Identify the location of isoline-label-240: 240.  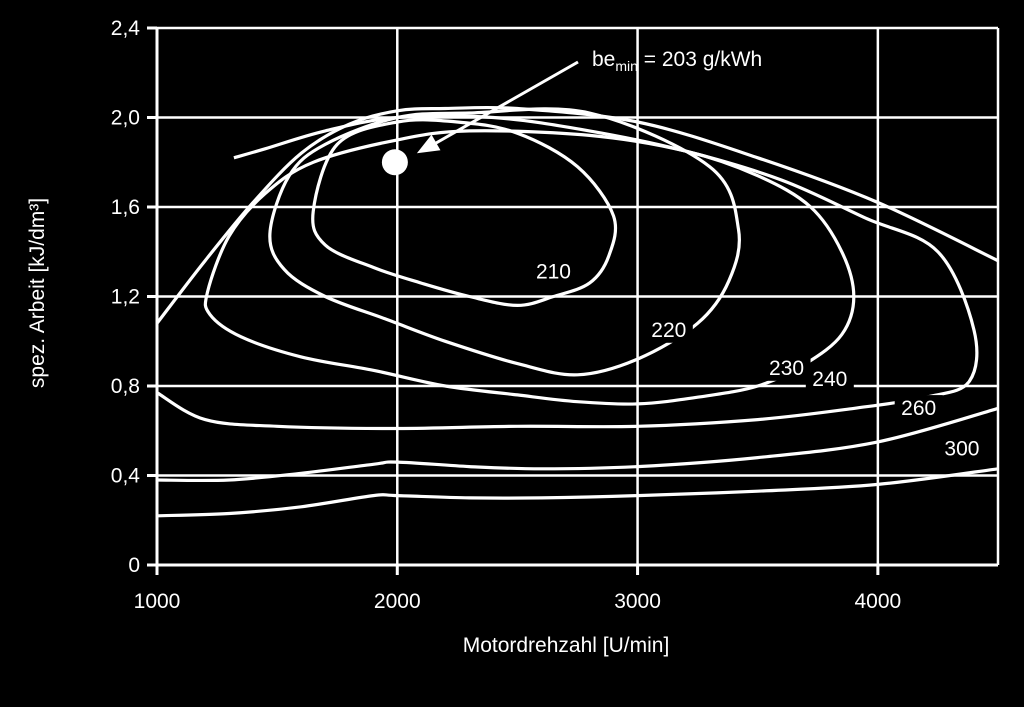
(829, 379).